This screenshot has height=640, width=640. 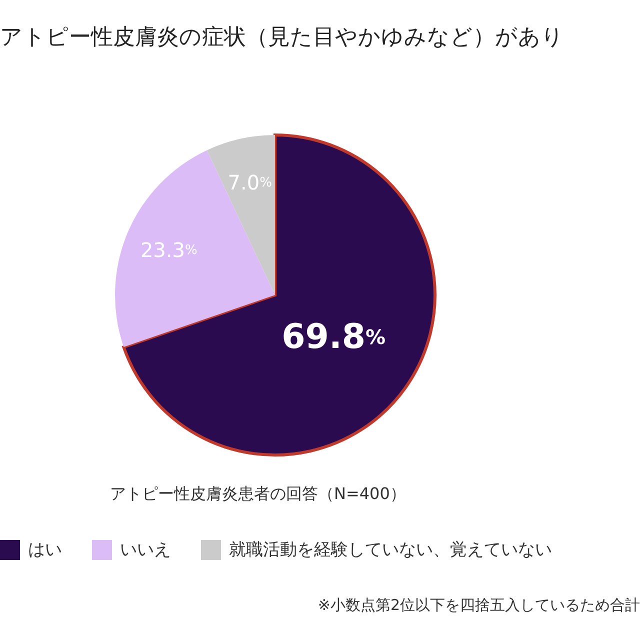 I want to click on data-label: 23.3%, so click(x=169, y=250).